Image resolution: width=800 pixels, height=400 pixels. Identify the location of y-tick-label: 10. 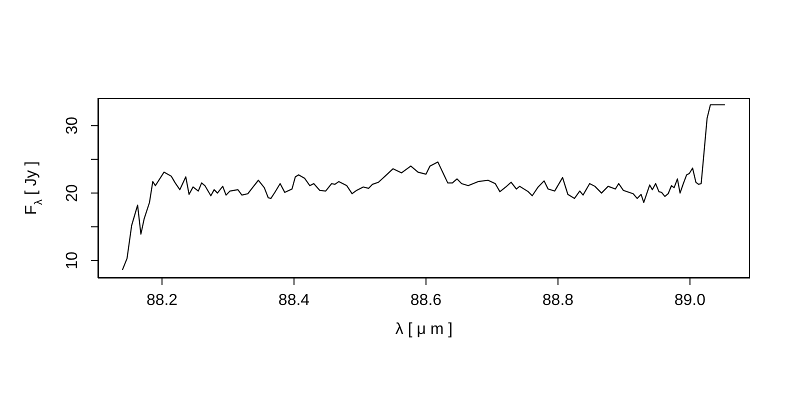
(72, 260).